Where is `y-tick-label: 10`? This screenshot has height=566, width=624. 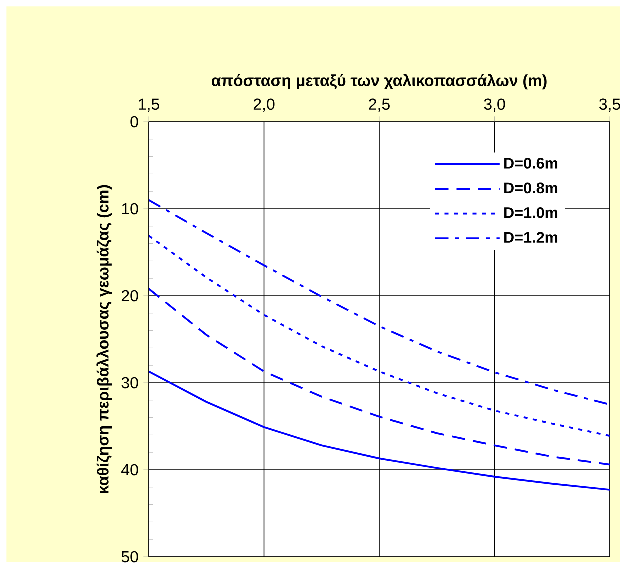
y-tick-label: 10 is located at coordinates (130, 209).